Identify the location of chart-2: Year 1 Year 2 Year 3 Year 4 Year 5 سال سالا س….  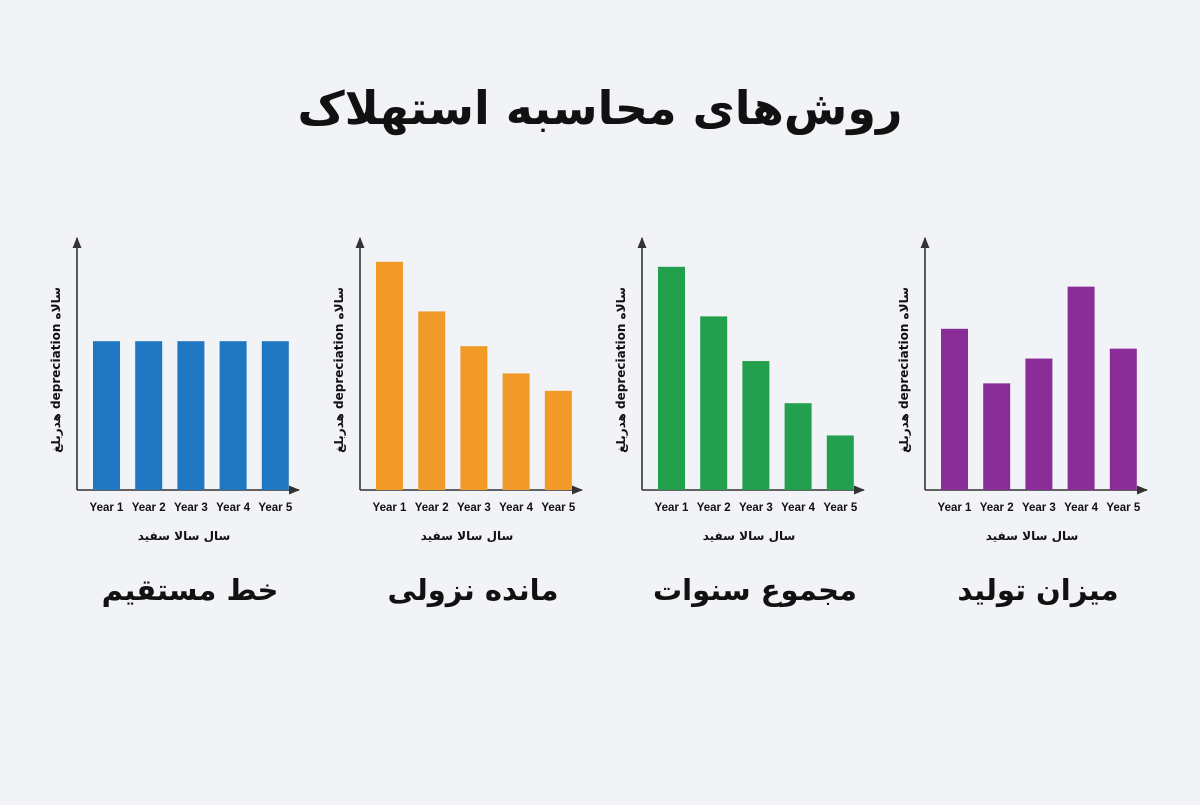
(458, 421).